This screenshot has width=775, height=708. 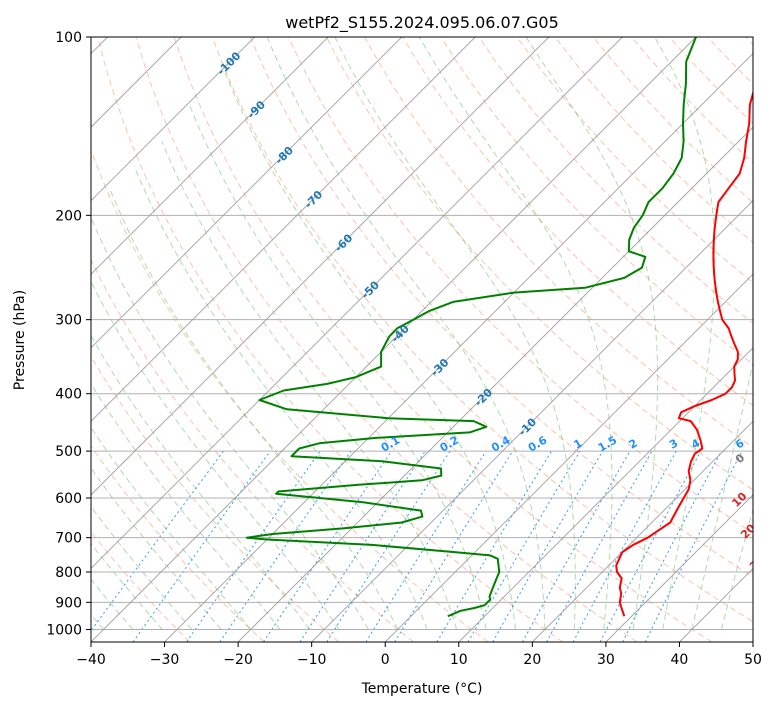 What do you see at coordinates (68, 603) in the screenshot?
I see `y-tick-label: 900` at bounding box center [68, 603].